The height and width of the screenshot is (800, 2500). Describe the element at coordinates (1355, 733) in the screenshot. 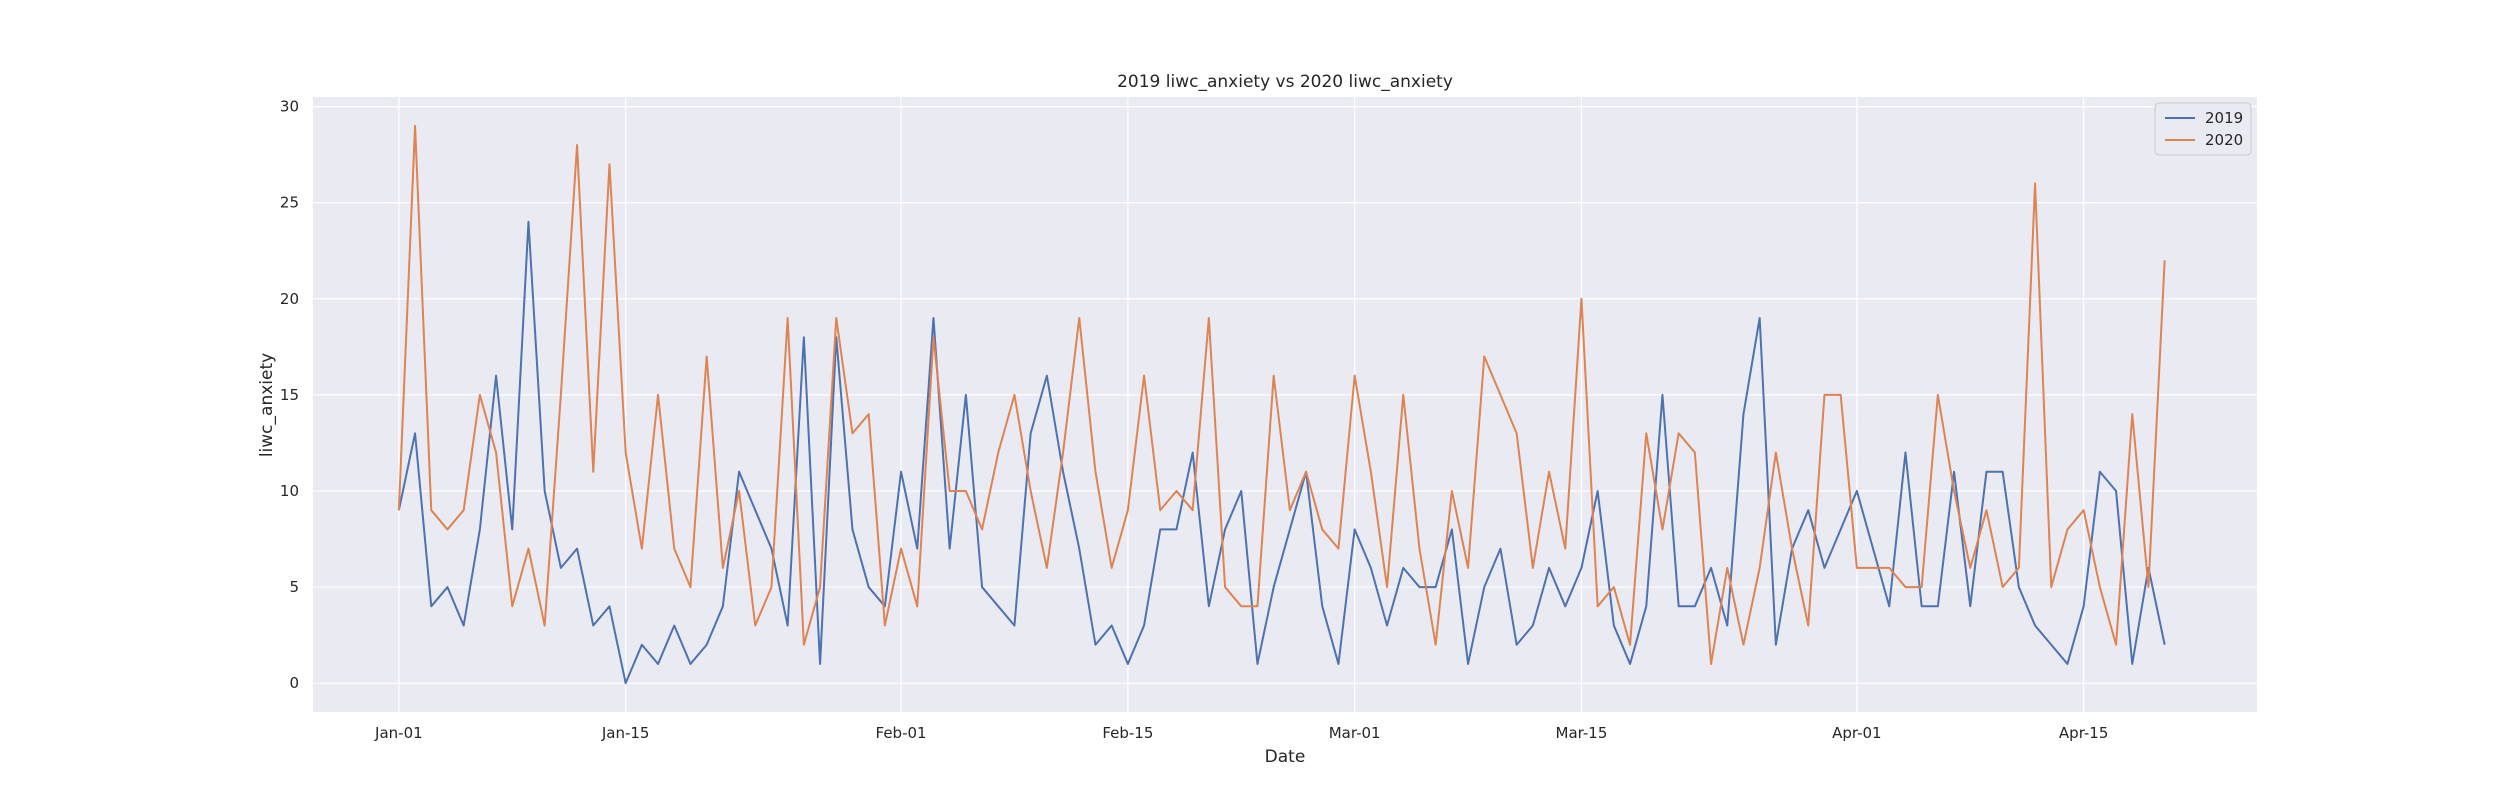

I see `x-tick-label: Mar-01` at that location.